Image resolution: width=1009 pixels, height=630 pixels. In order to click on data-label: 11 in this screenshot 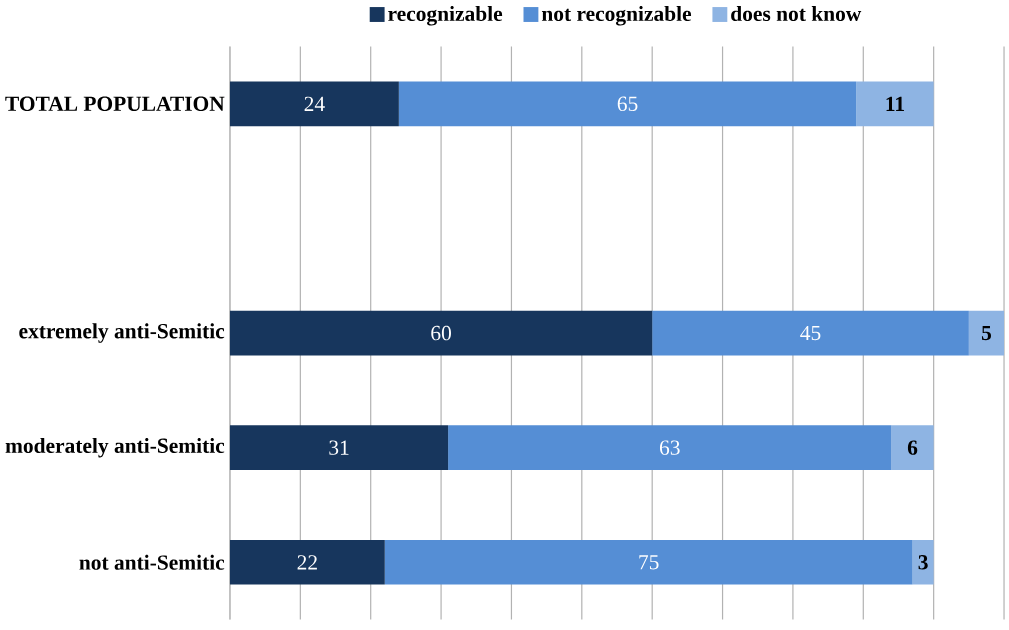, I will do `click(895, 103)`.